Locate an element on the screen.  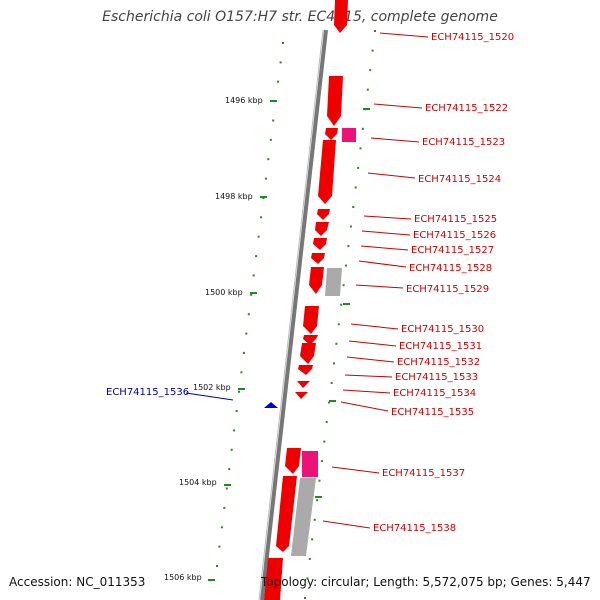
gene-label: ECH74115_1534 is located at coordinates (434, 393).